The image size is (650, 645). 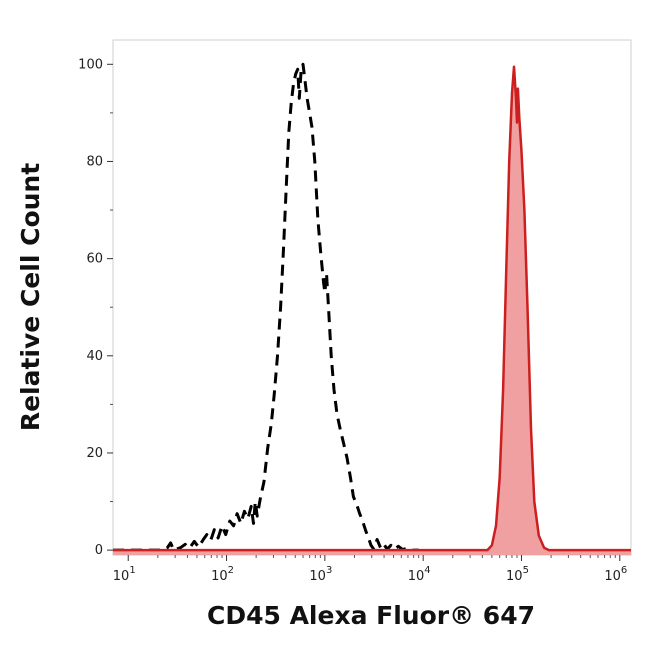 What do you see at coordinates (94, 453) in the screenshot?
I see `y-tick-label: 20` at bounding box center [94, 453].